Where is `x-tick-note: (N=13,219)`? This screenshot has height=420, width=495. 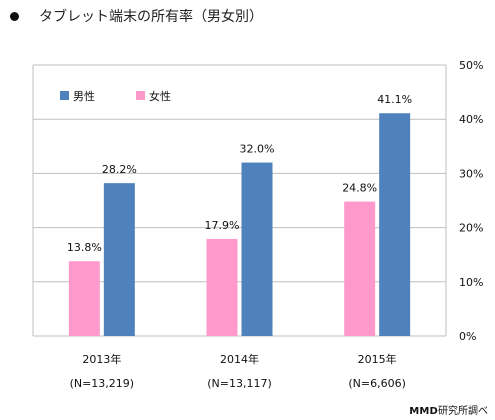 x-tick-note: (N=13,219) is located at coordinates (102, 383).